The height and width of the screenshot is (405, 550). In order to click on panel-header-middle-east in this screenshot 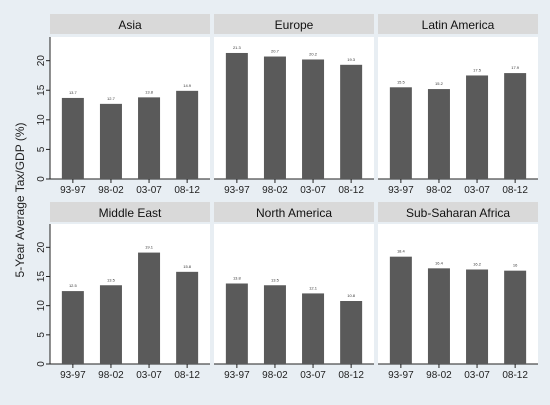, I will do `click(130, 212)`.